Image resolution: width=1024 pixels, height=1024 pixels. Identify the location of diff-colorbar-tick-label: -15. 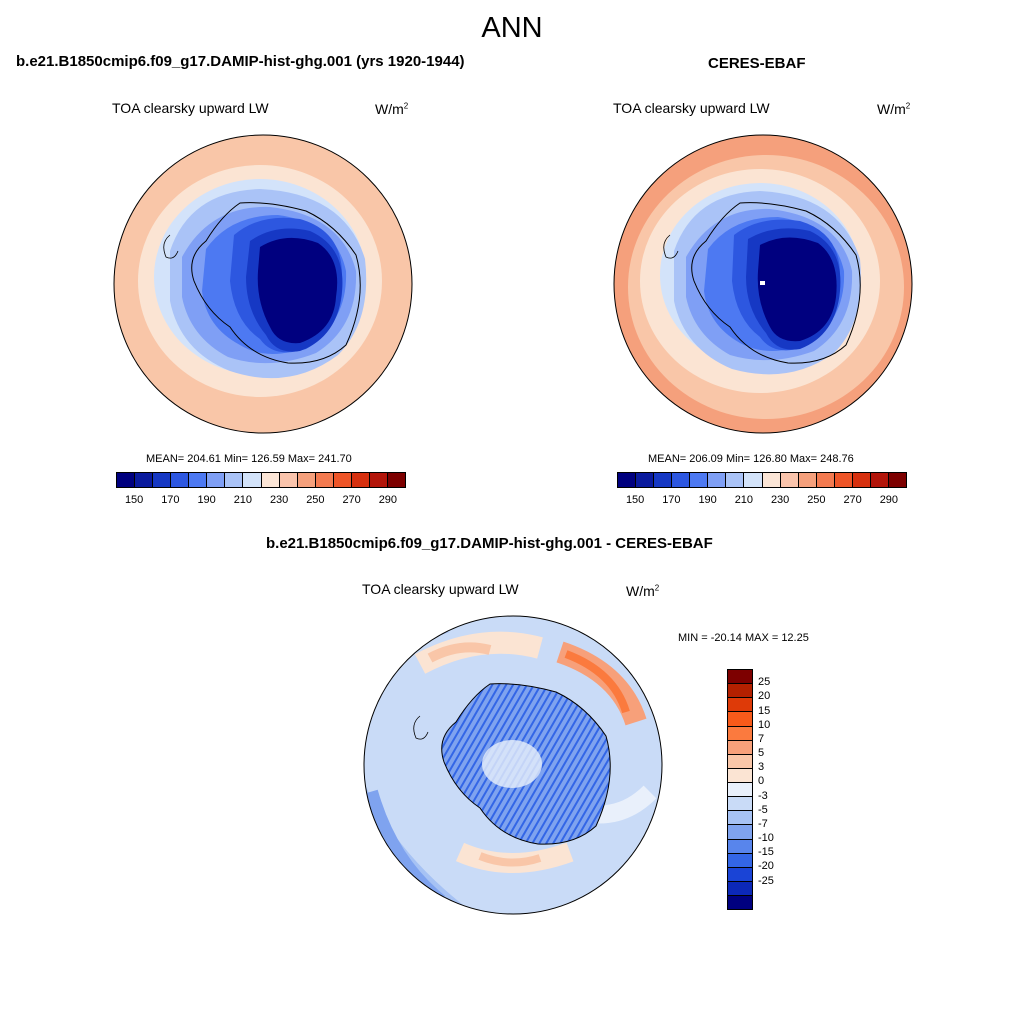
(766, 852).